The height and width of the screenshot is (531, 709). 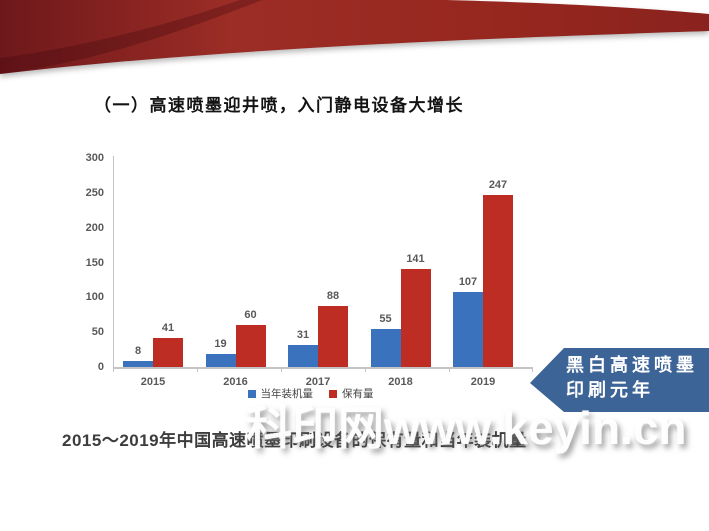 What do you see at coordinates (483, 382) in the screenshot?
I see `x-axis-label: 2019` at bounding box center [483, 382].